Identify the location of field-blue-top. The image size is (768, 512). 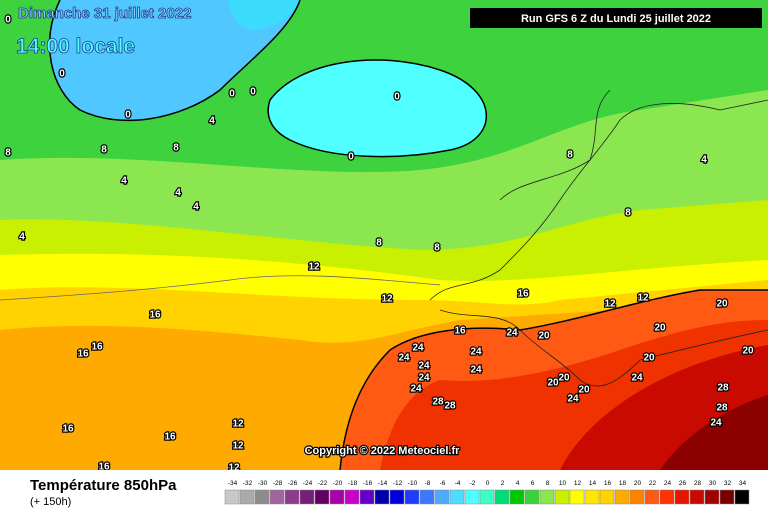
(264, 15).